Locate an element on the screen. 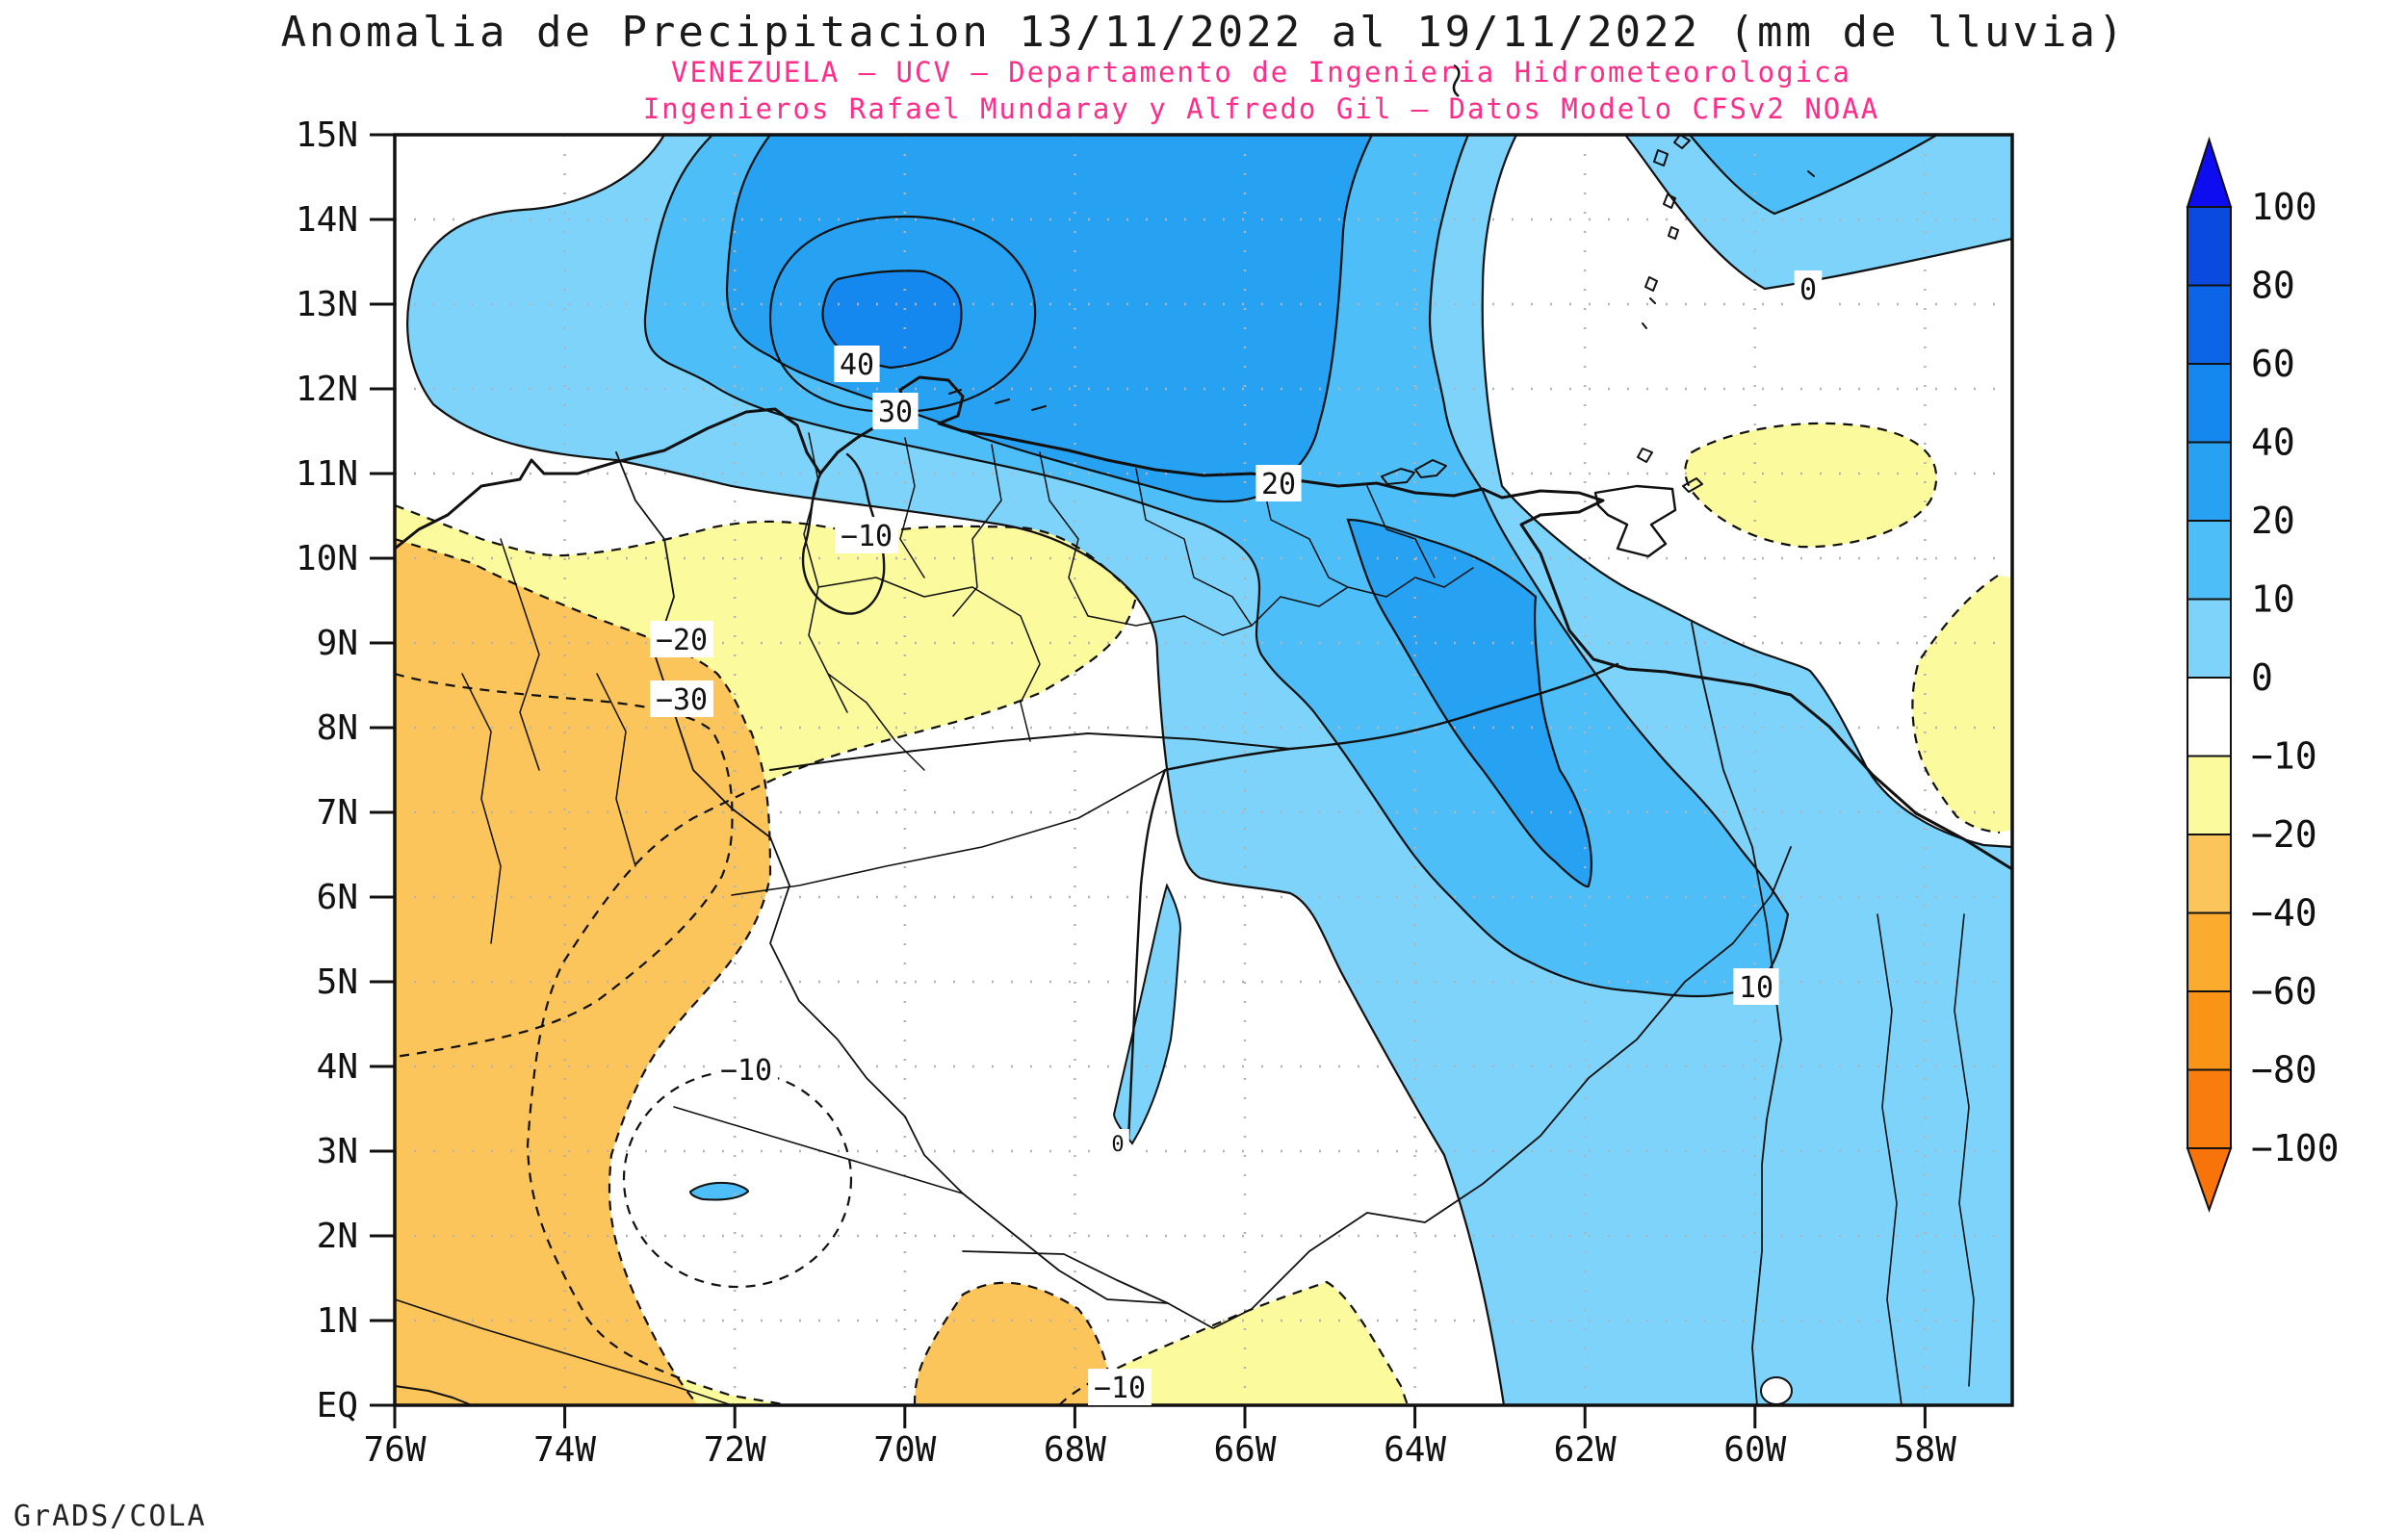  colorbar-label: 60 is located at coordinates (2273, 364).